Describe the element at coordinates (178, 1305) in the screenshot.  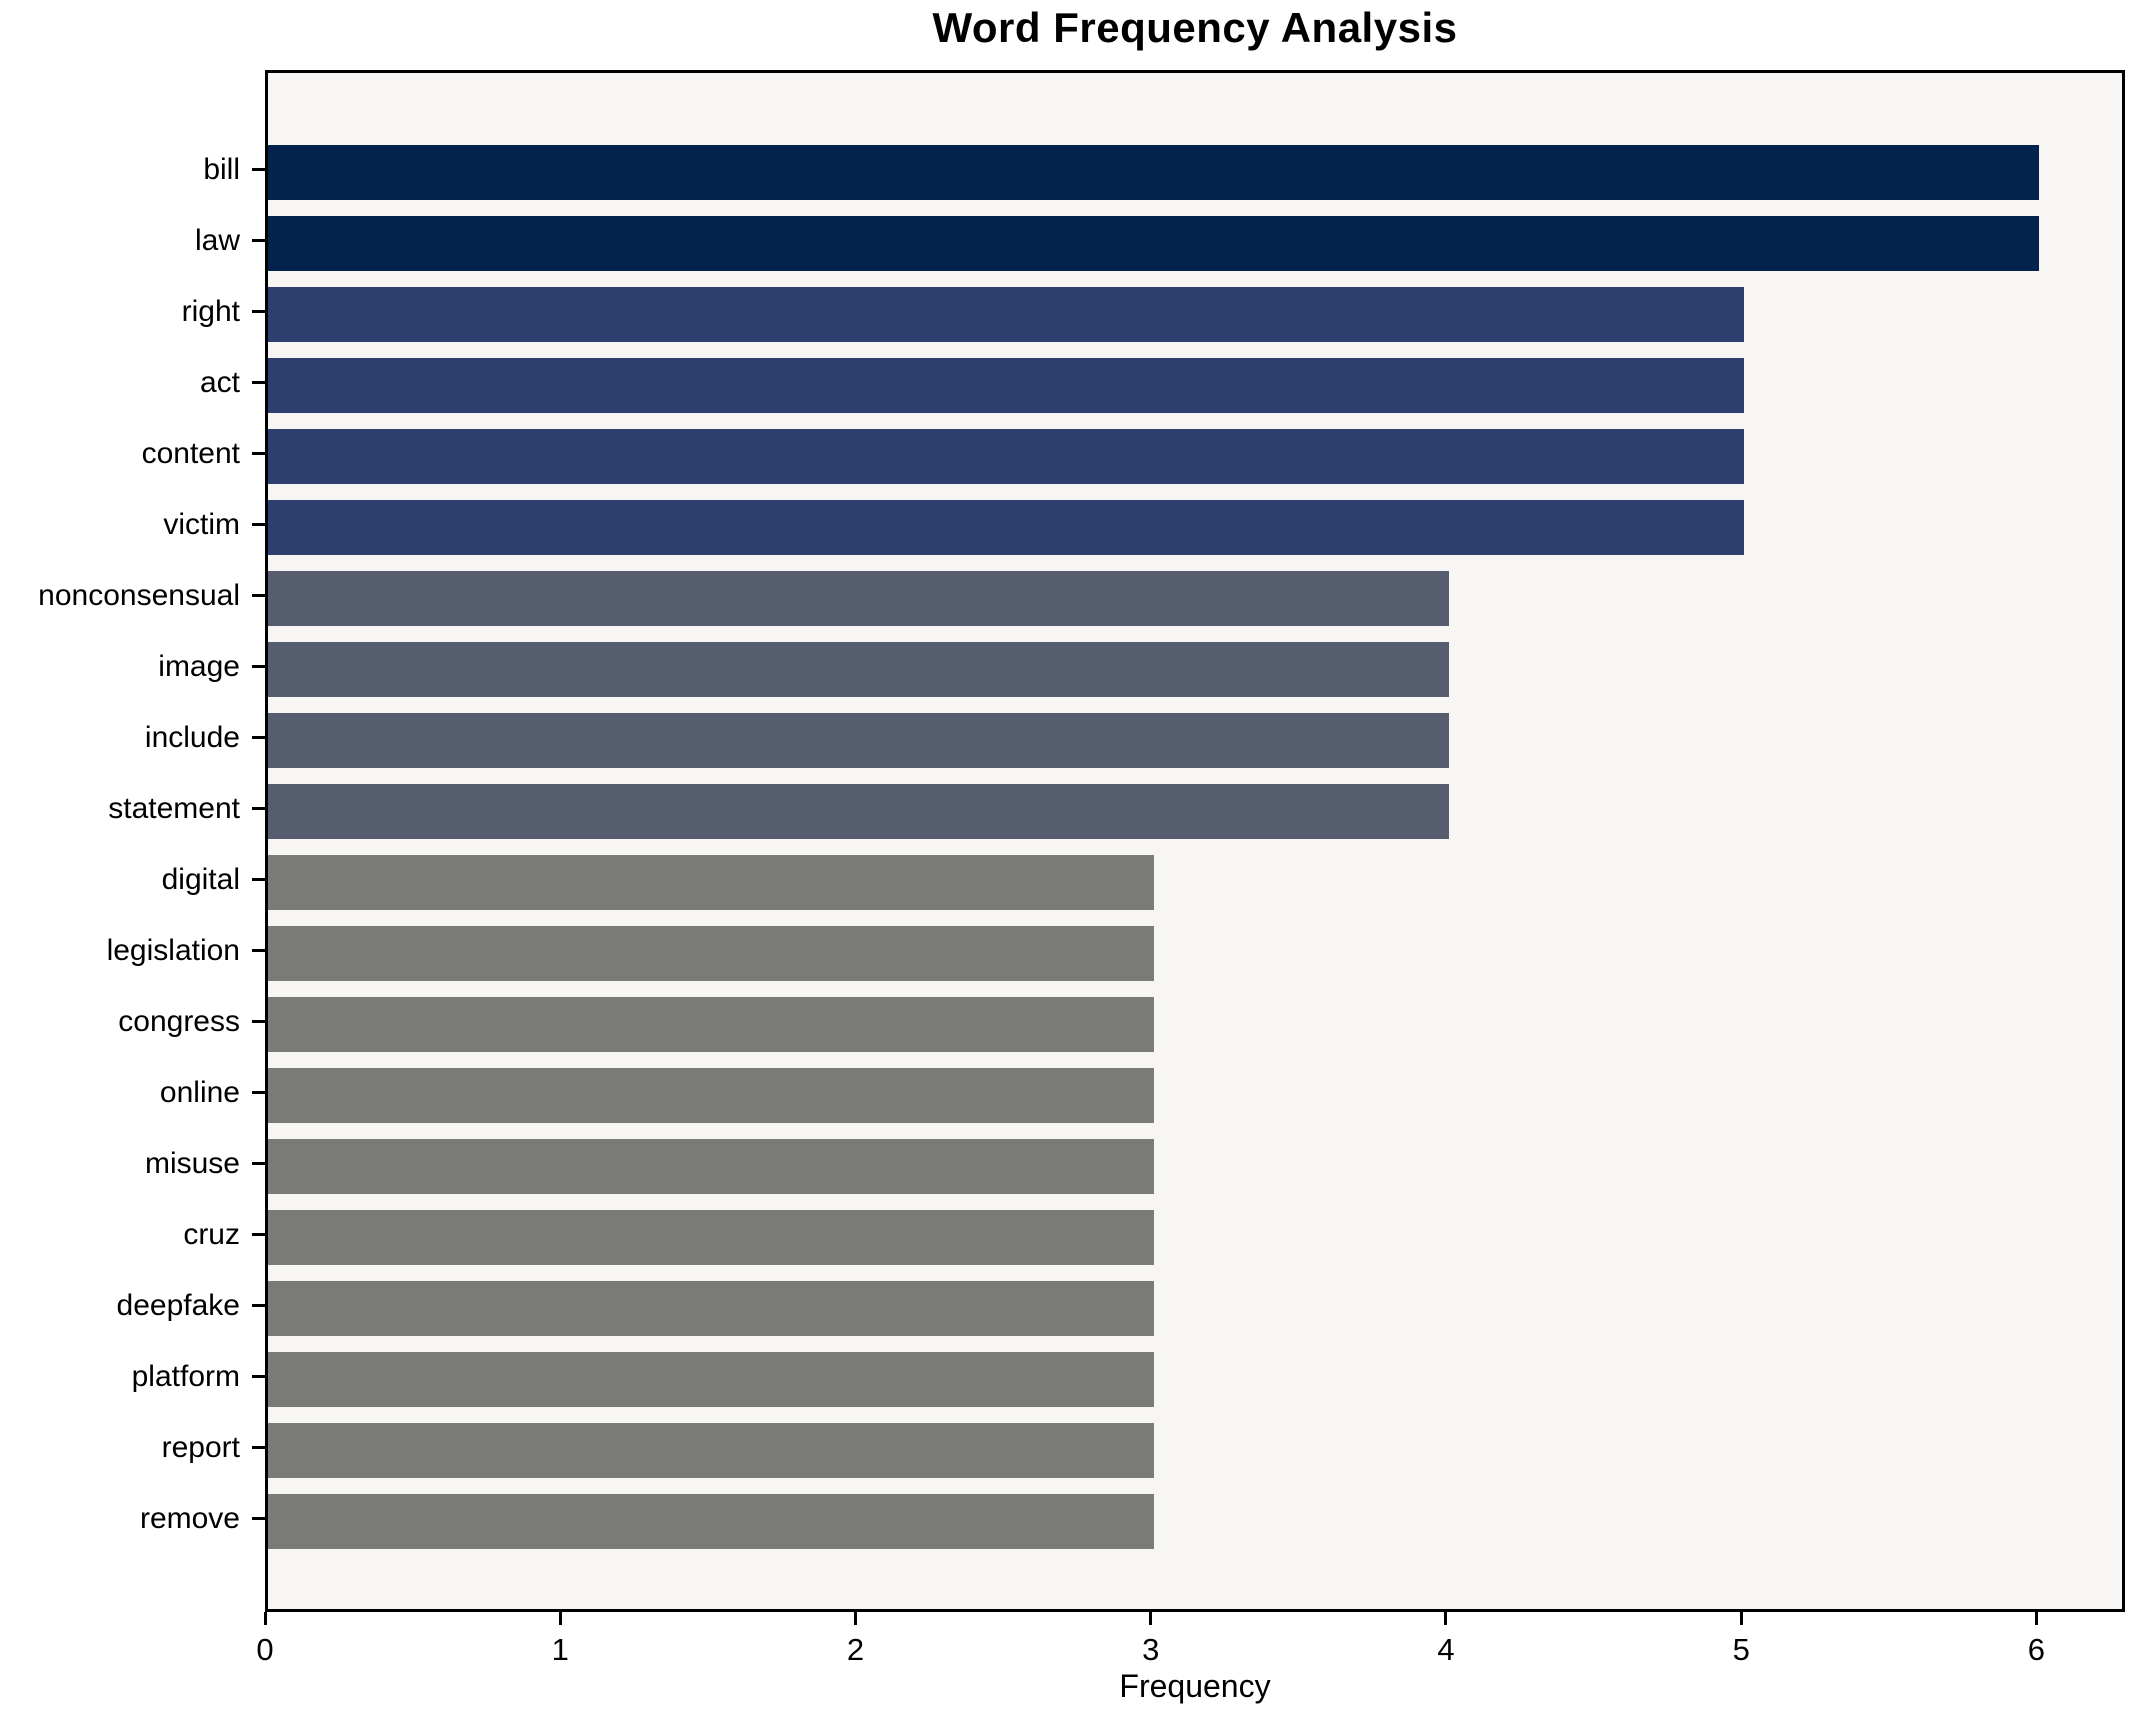
I see `y-tick-label: deepfake` at that location.